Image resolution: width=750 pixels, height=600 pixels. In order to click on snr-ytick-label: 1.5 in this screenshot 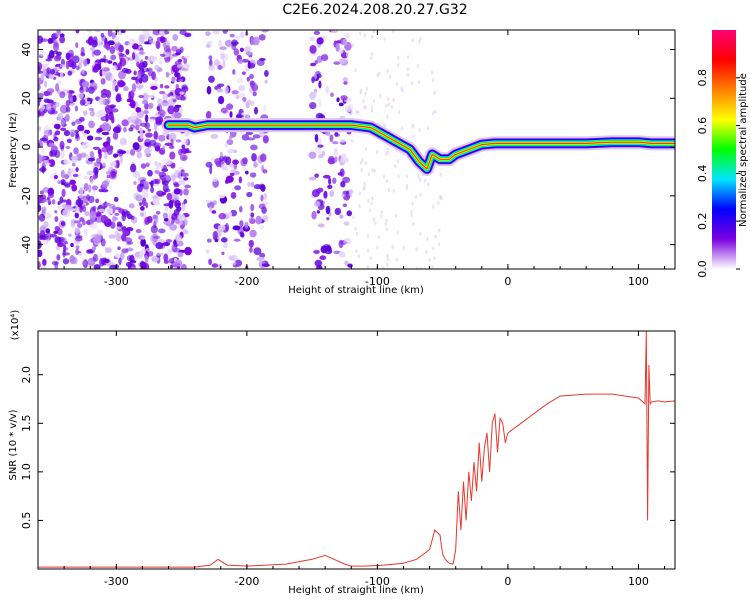, I will do `click(26, 424)`.